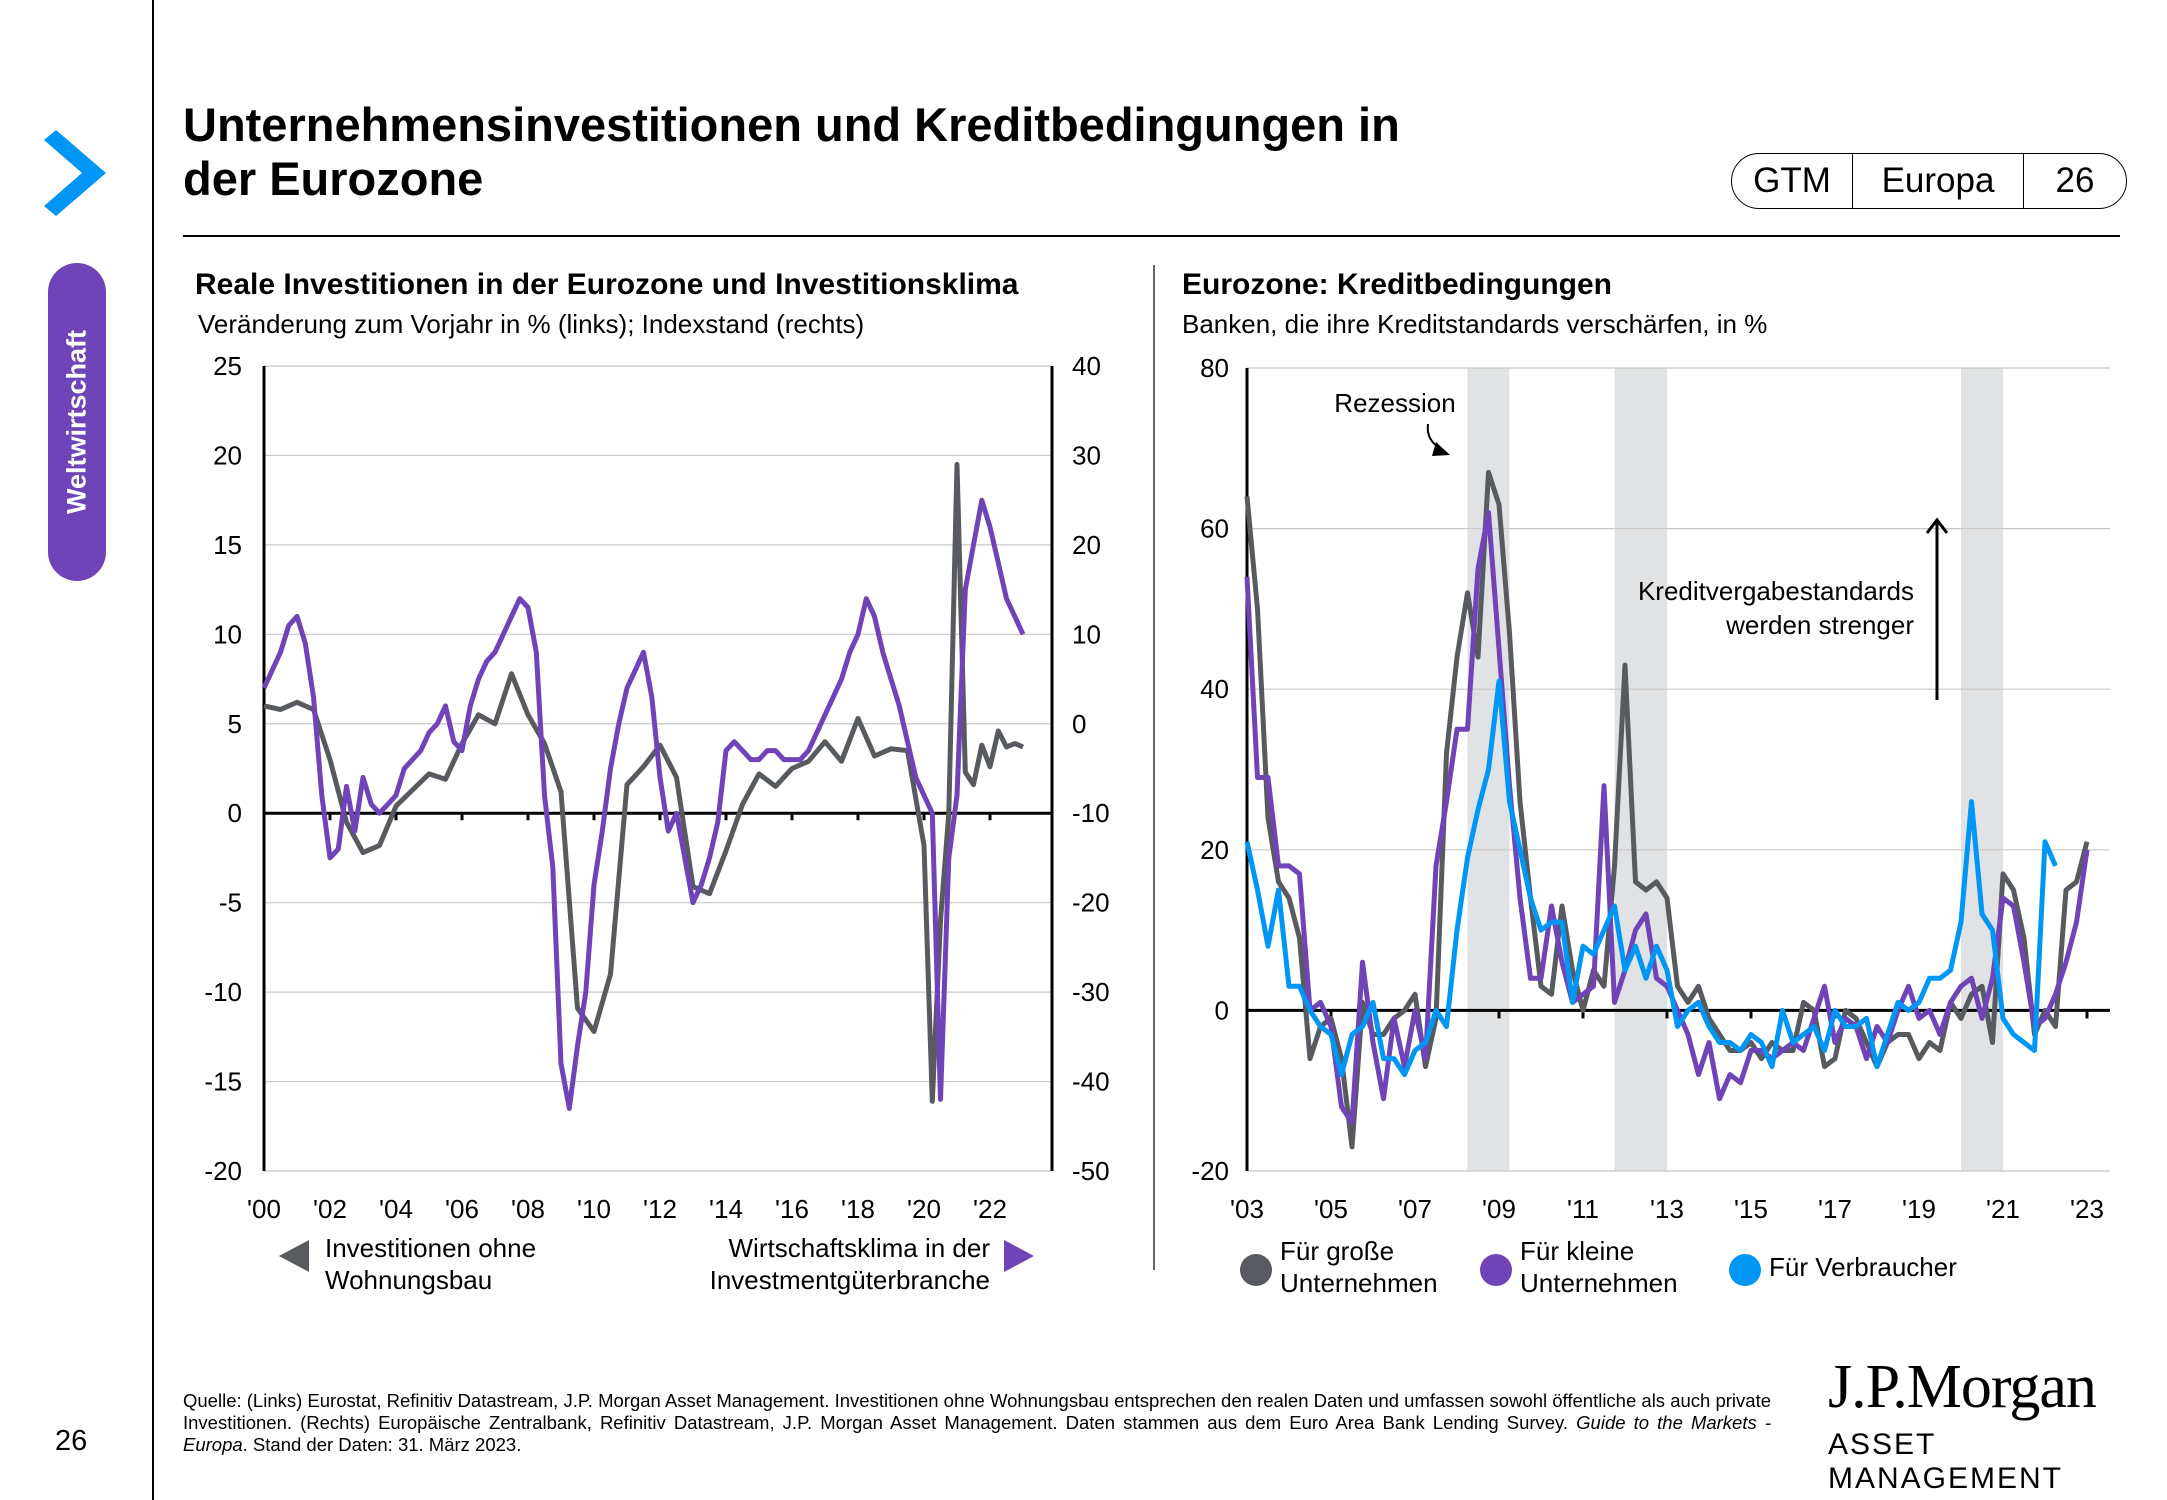  What do you see at coordinates (1086, 455) in the screenshot?
I see `y-tick-label-right: 30` at bounding box center [1086, 455].